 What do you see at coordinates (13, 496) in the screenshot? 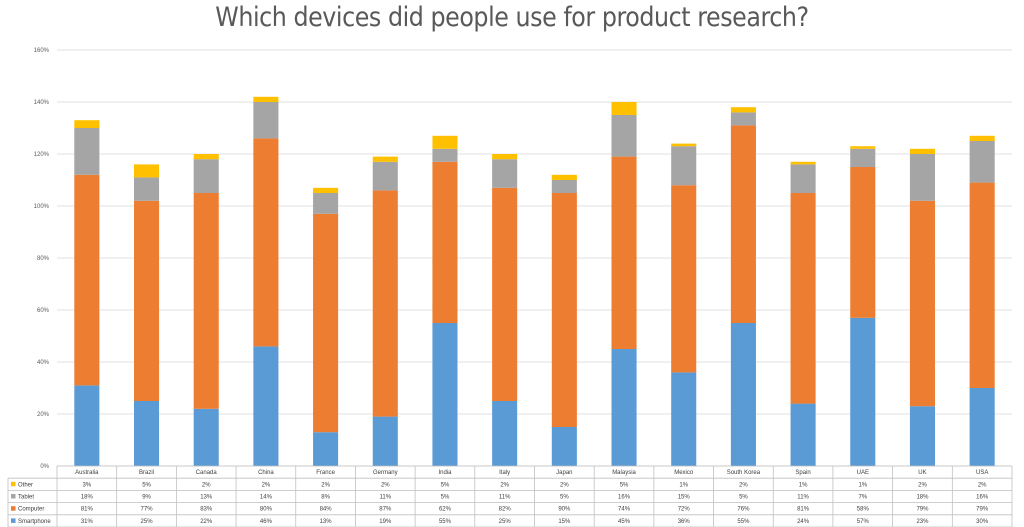
I see `legend-key-tablet` at bounding box center [13, 496].